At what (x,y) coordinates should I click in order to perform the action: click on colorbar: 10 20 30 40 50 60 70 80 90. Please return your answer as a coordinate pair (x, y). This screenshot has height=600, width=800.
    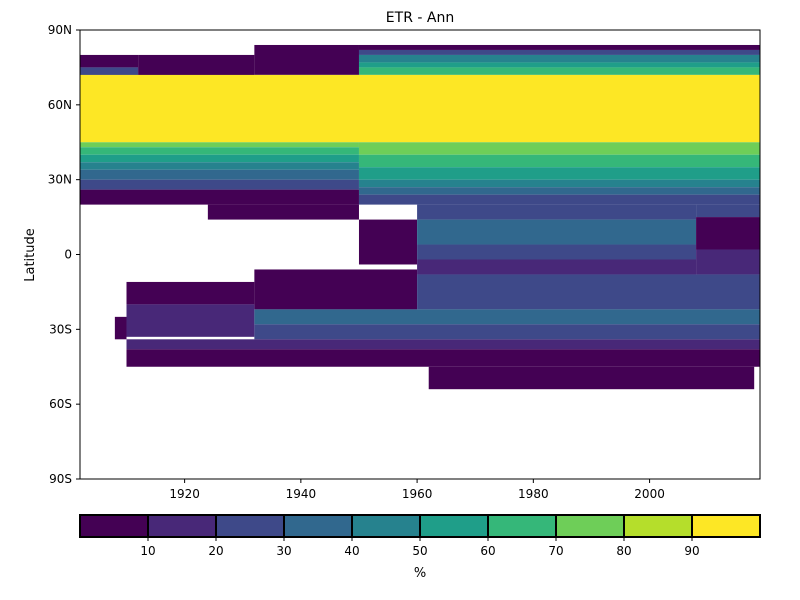
    Looking at the image, I should click on (420, 536).